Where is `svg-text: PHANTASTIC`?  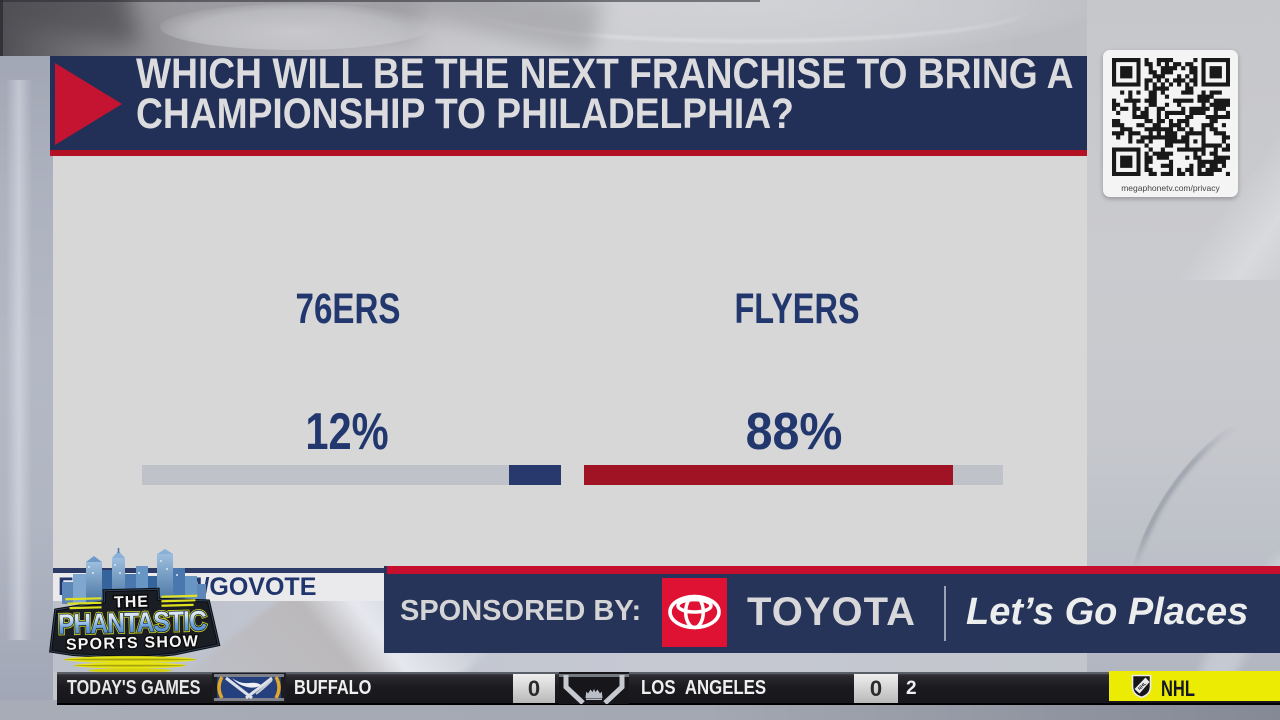
svg-text: PHANTASTIC is located at coordinates (133, 623).